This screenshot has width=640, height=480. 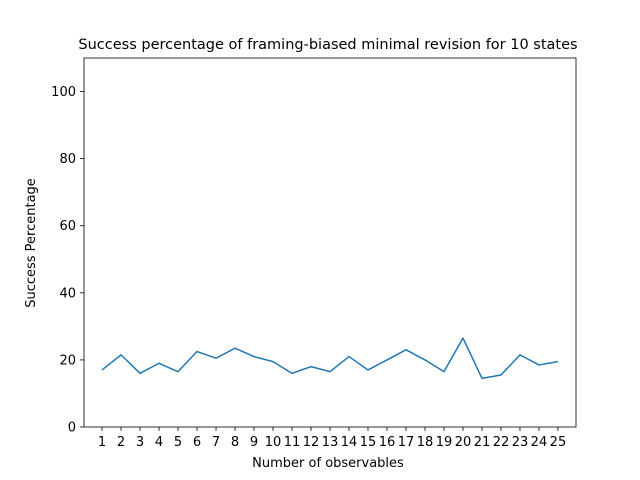 What do you see at coordinates (254, 442) in the screenshot?
I see `x-tick-label: 9` at bounding box center [254, 442].